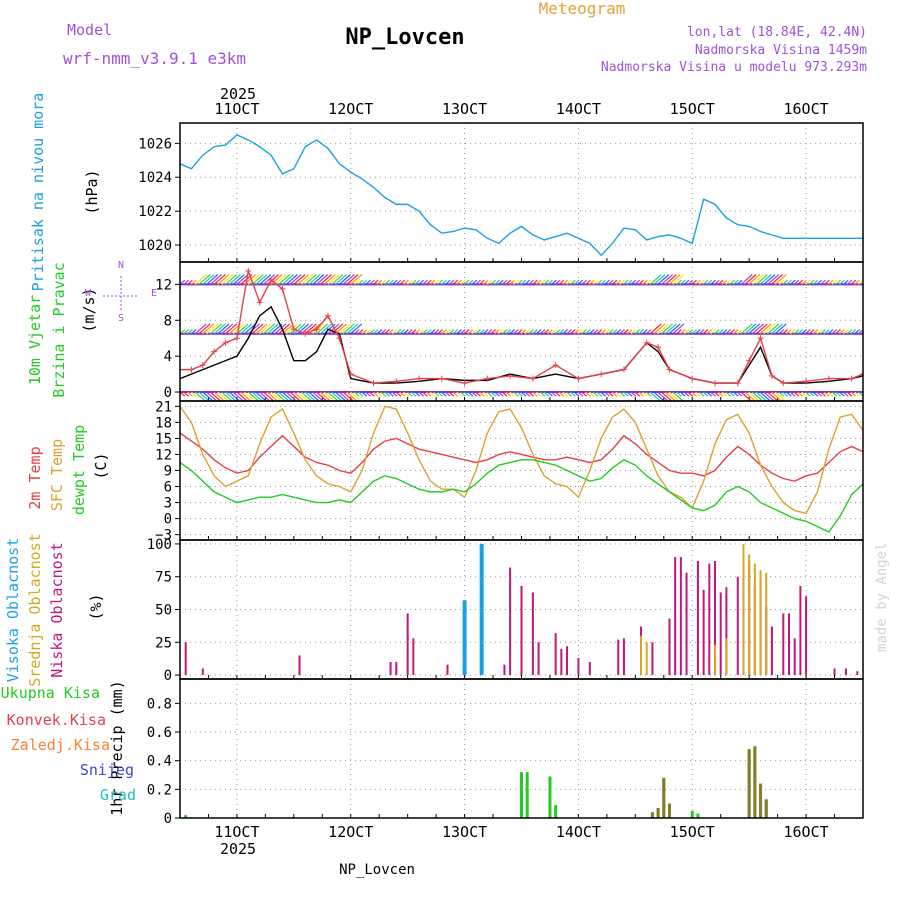  I want to click on bar-konvek-kisa, so click(669, 810).